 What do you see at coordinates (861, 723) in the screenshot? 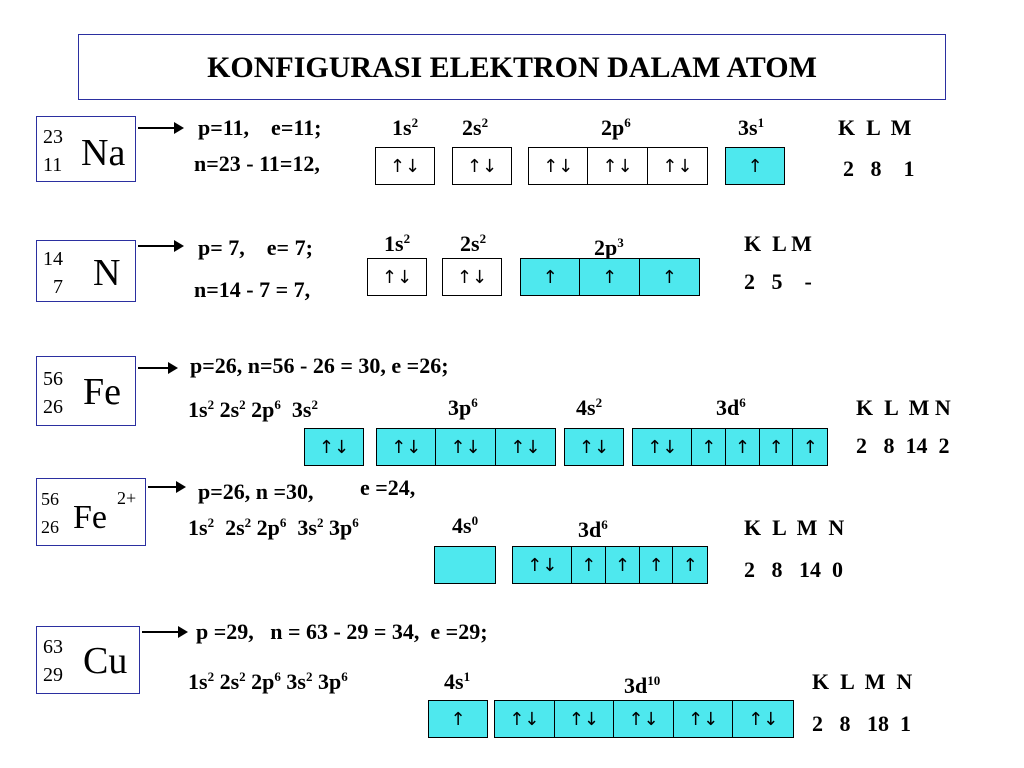
I see `shell-counts: 2 8 18 1` at bounding box center [861, 723].